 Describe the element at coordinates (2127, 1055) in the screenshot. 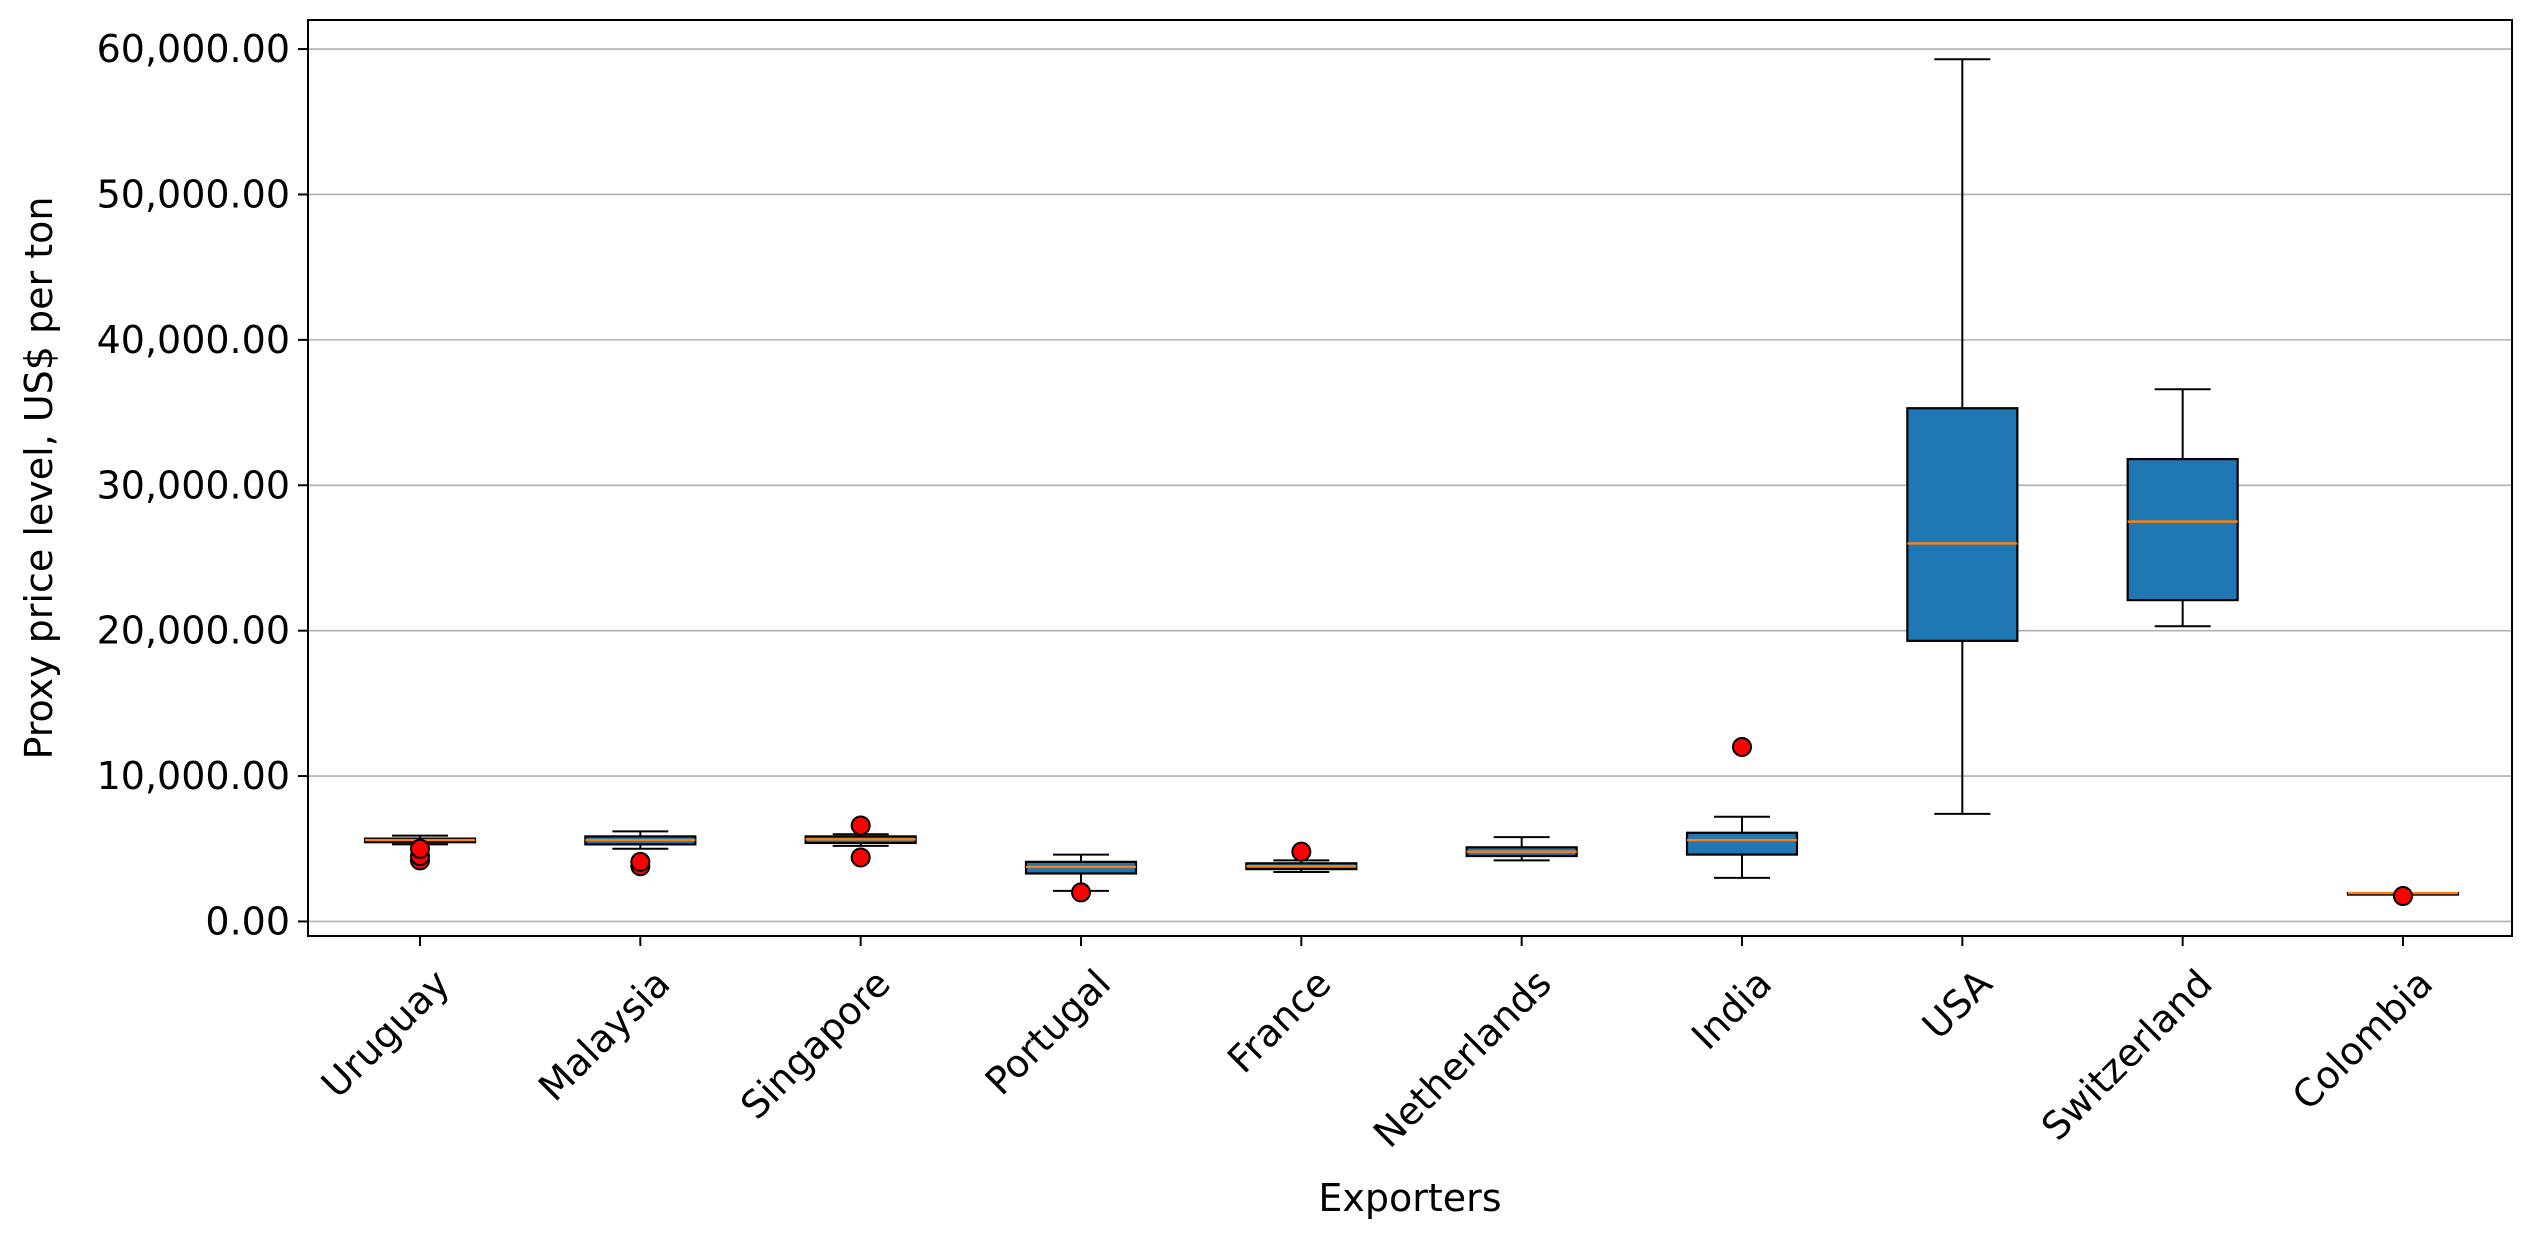

I see `x-tick-label-switzerland: Switzerland` at that location.